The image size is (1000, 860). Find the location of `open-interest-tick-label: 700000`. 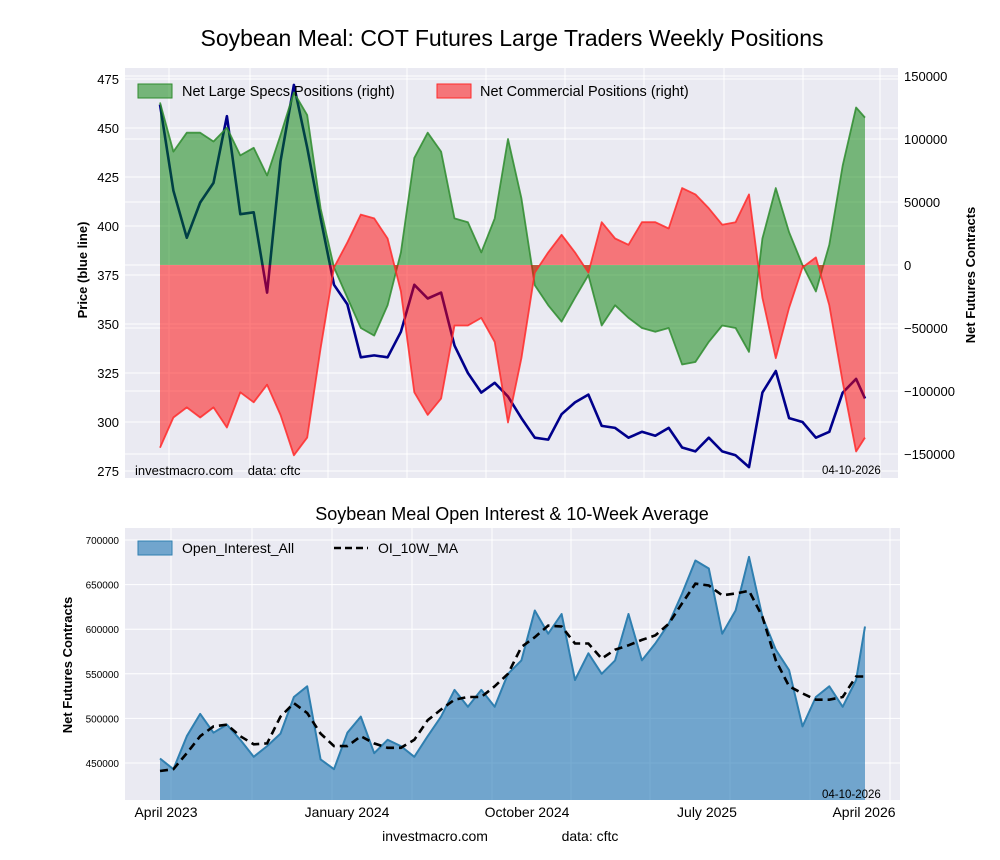

open-interest-tick-label: 700000 is located at coordinates (103, 541).